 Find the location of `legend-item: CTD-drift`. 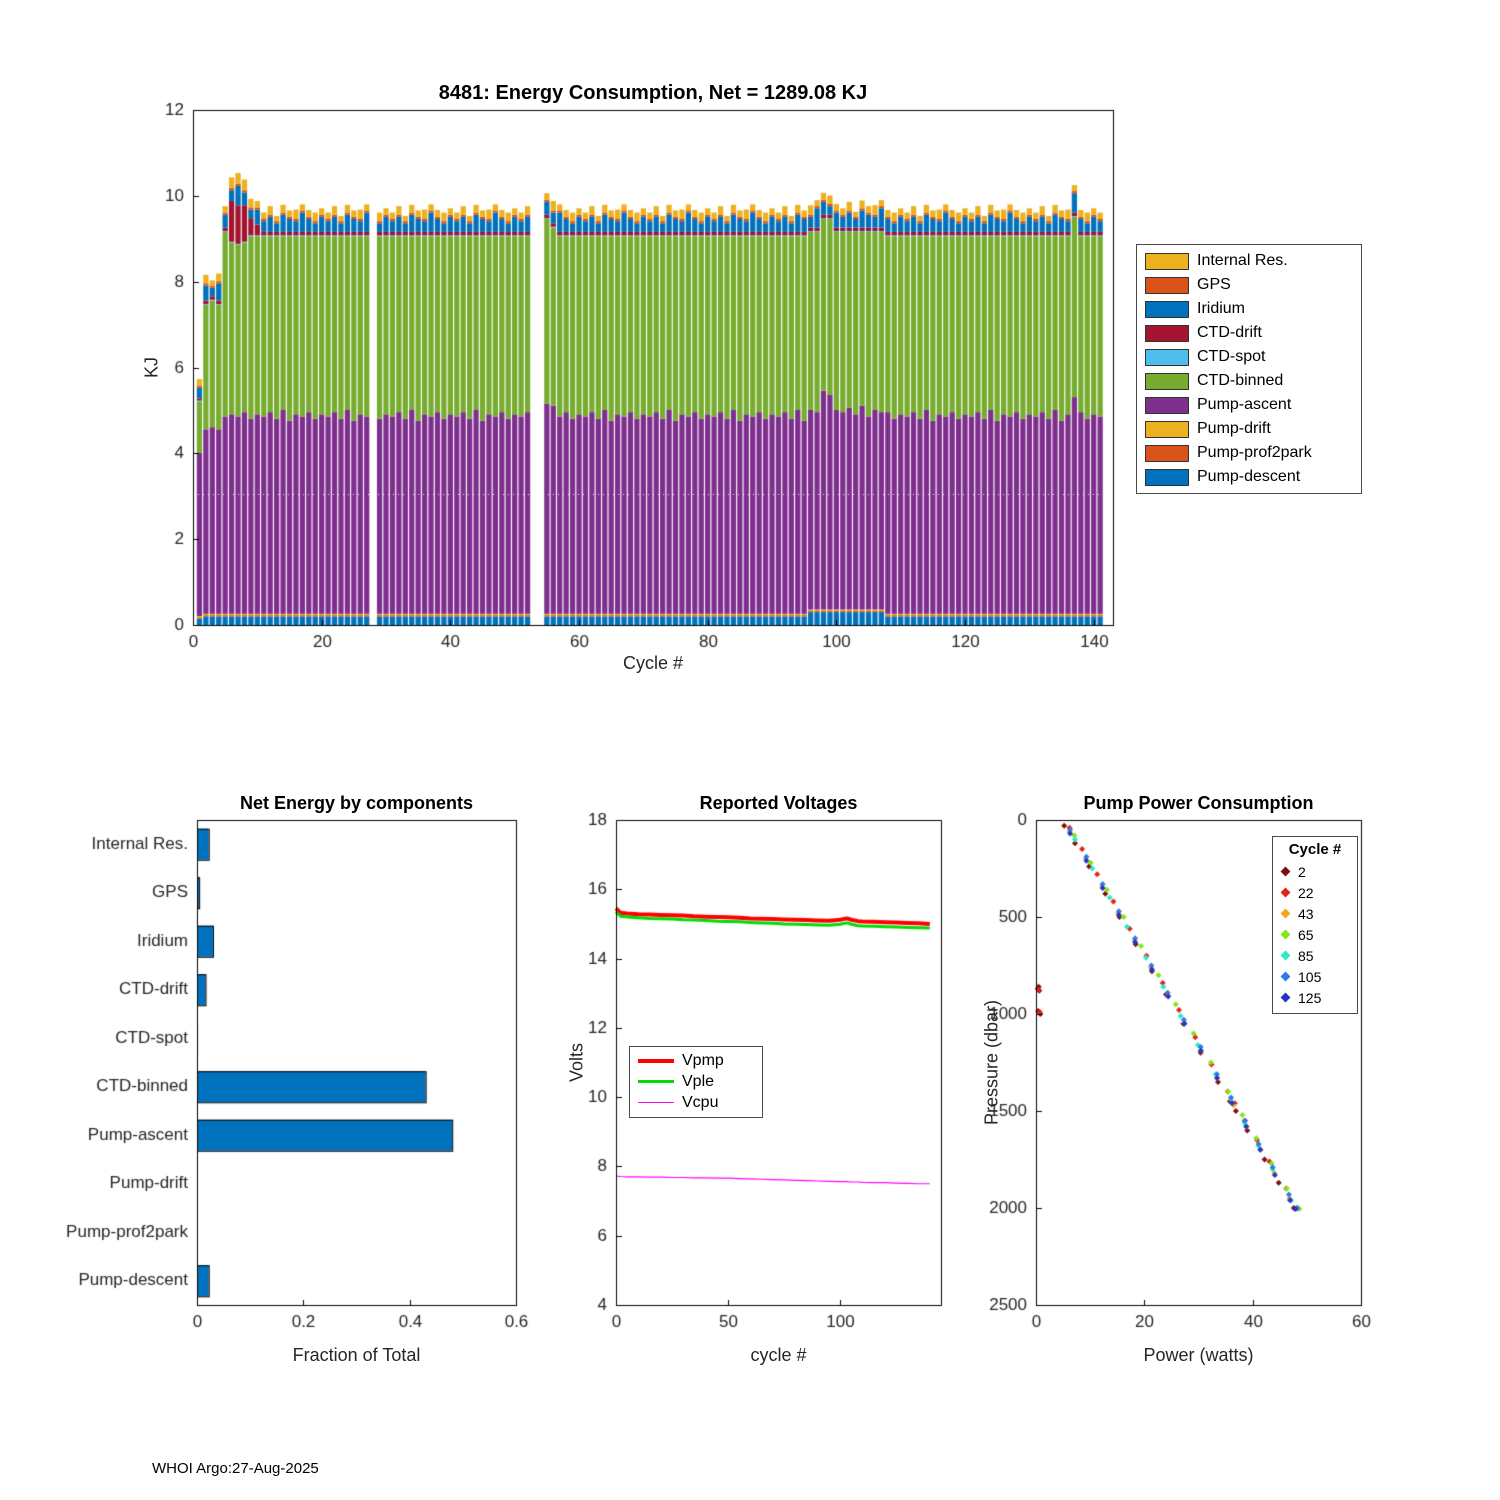

legend-item: CTD-drift is located at coordinates (1249, 333).